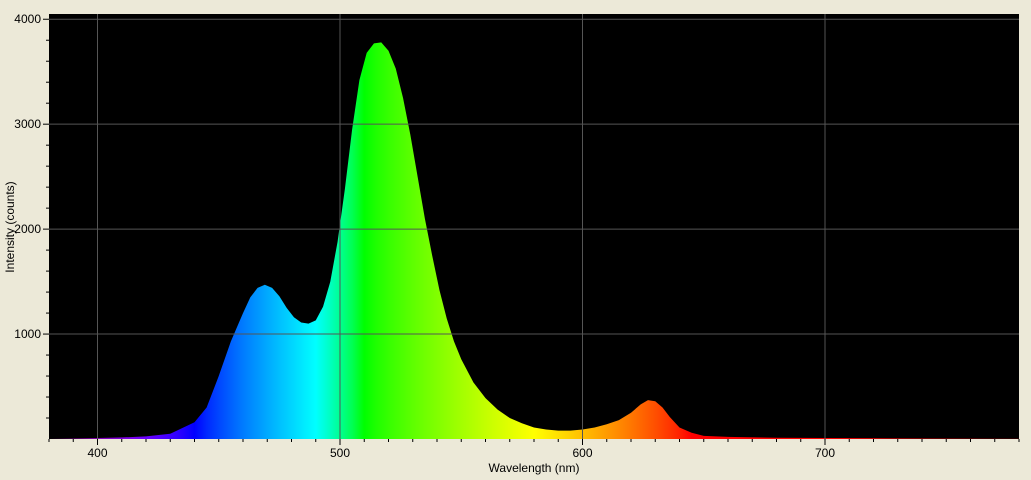  Describe the element at coordinates (534, 468) in the screenshot. I see `x-axis-title: Wavelength (nm)` at that location.